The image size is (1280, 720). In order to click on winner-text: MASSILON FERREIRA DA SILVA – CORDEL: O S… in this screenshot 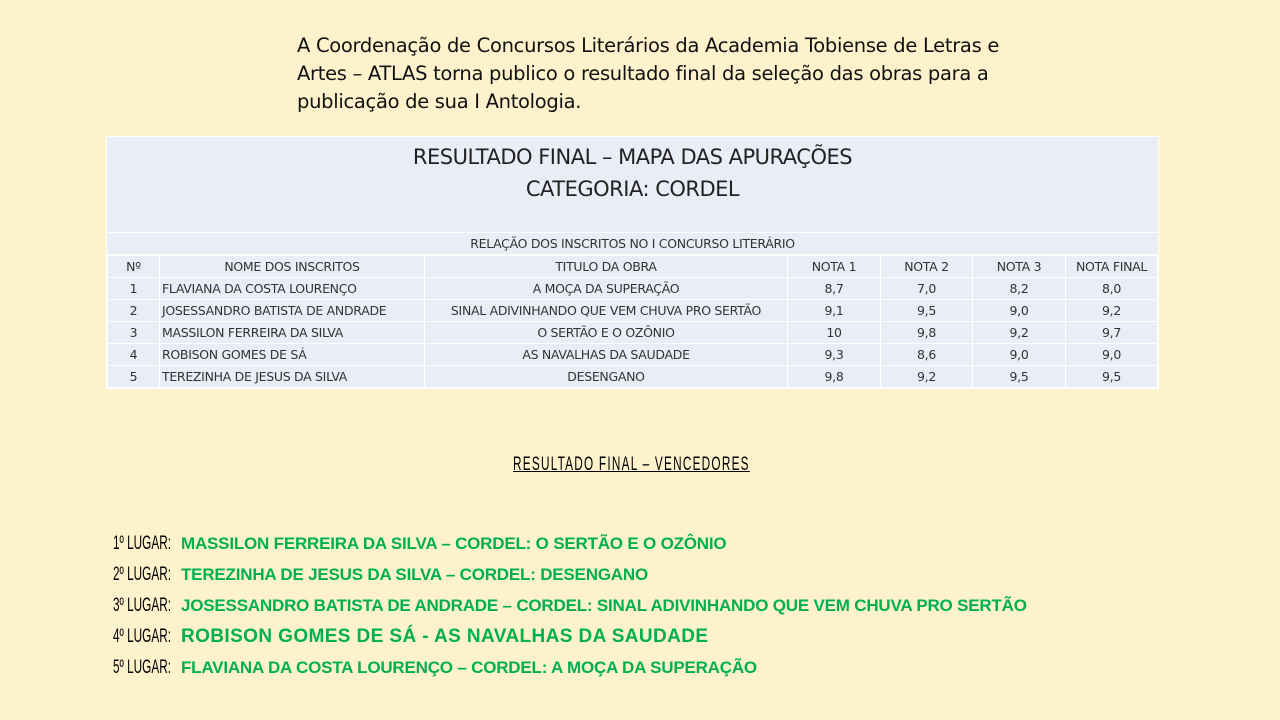, I will do `click(454, 543)`.